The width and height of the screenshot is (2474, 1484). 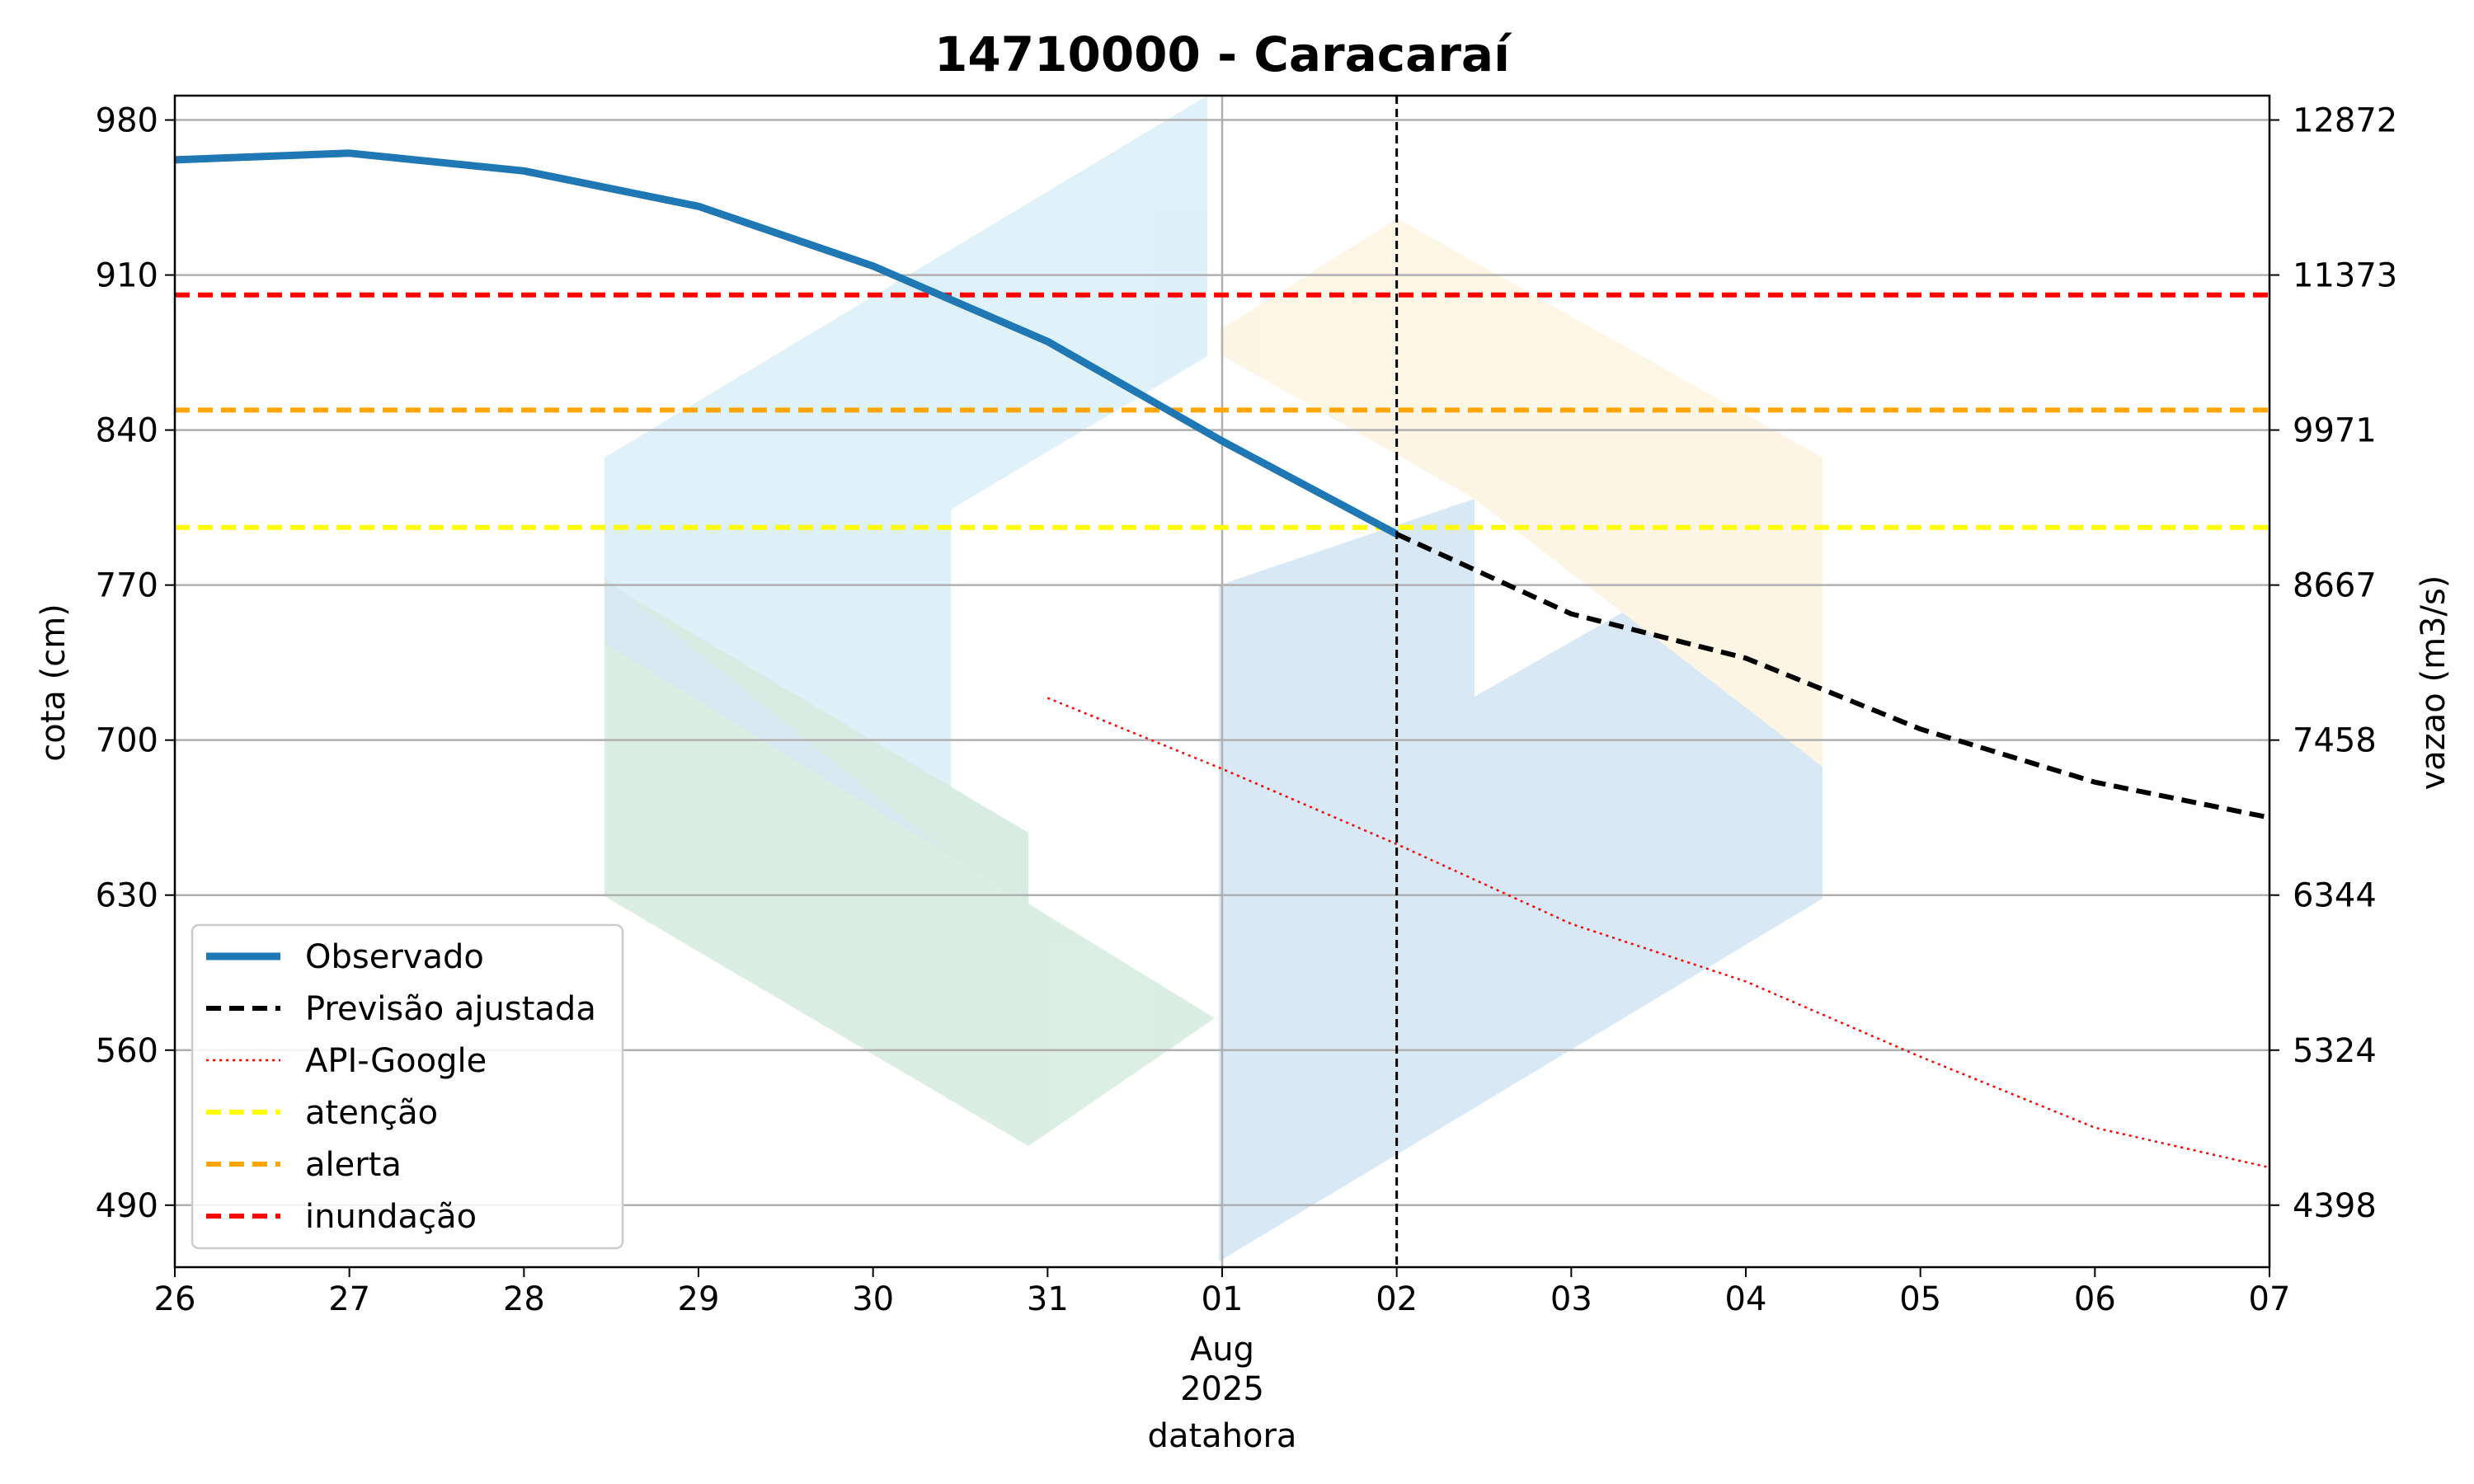 What do you see at coordinates (1223, 54) in the screenshot?
I see `chart-title: 14710000 - Caracaraí` at bounding box center [1223, 54].